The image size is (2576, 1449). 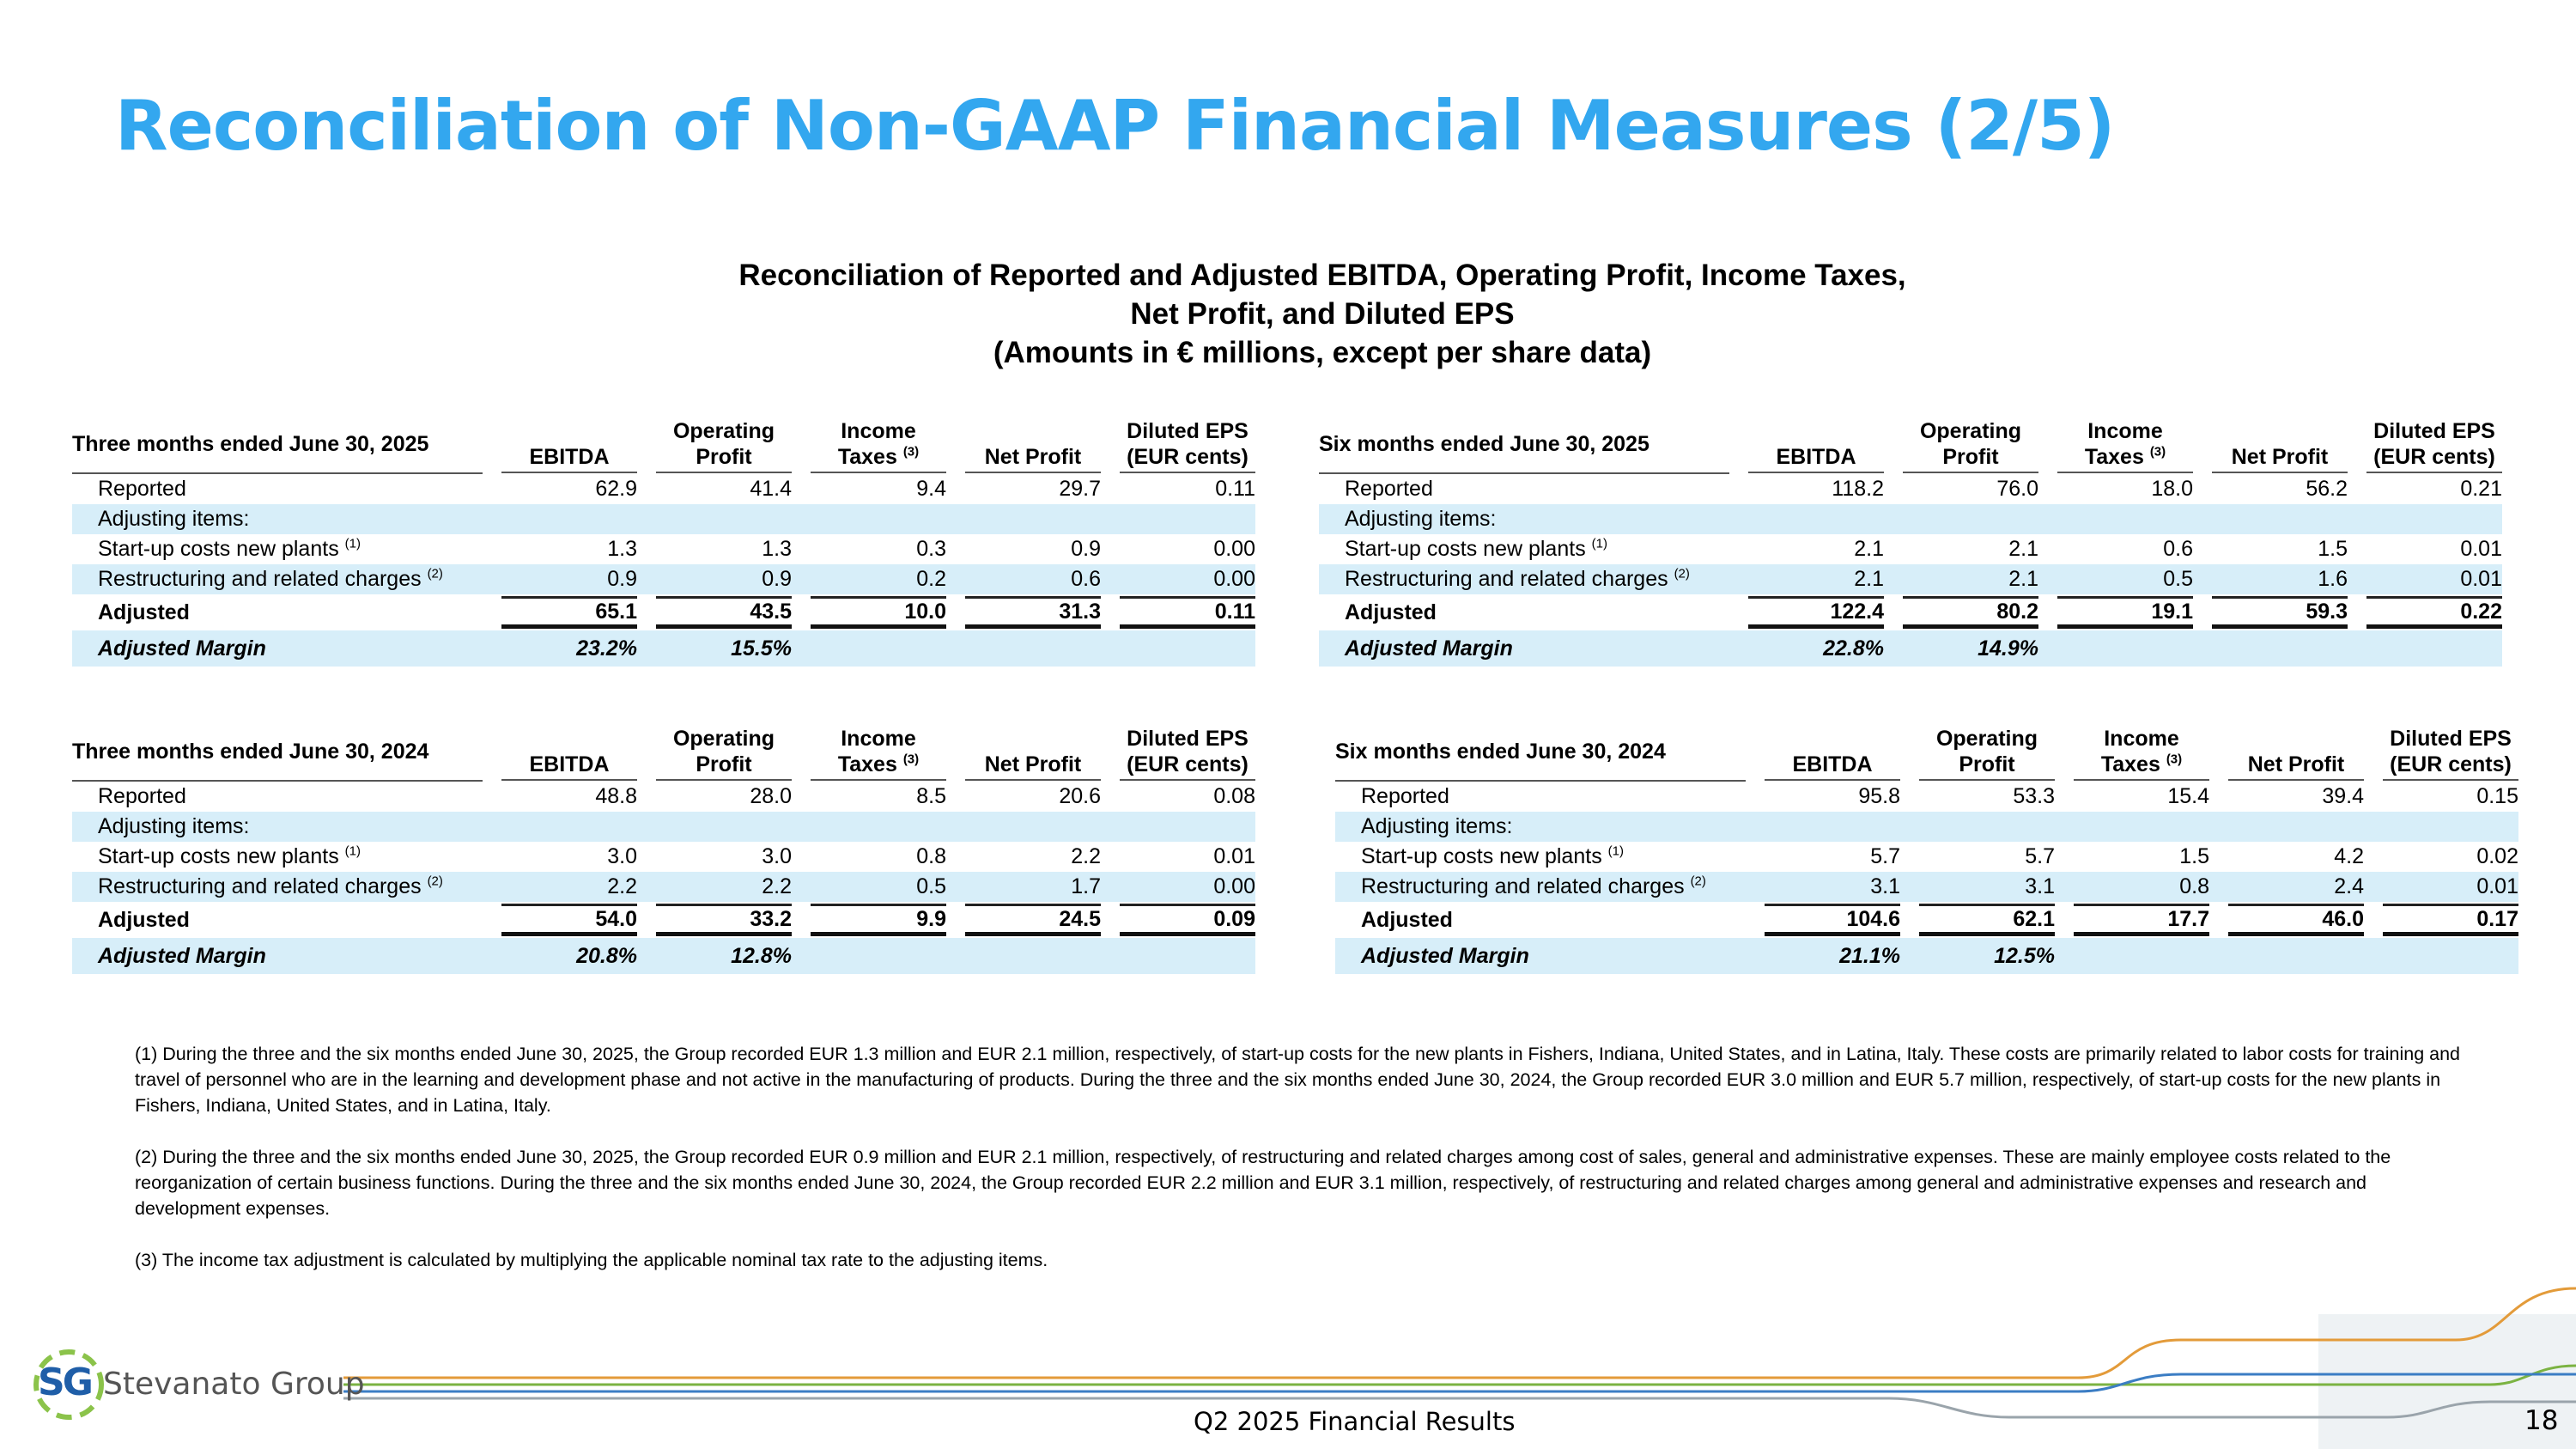 I want to click on cell-value: 8.5, so click(x=931, y=795).